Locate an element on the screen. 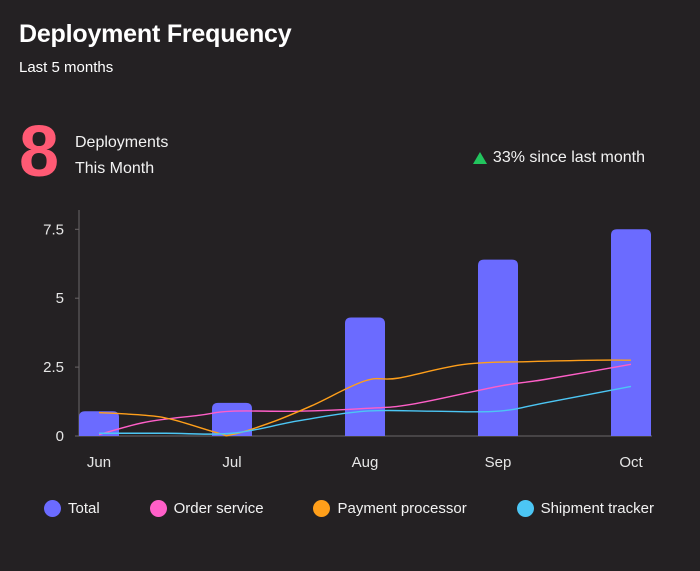  legend-item-payment-processor: Payment processor is located at coordinates (390, 508).